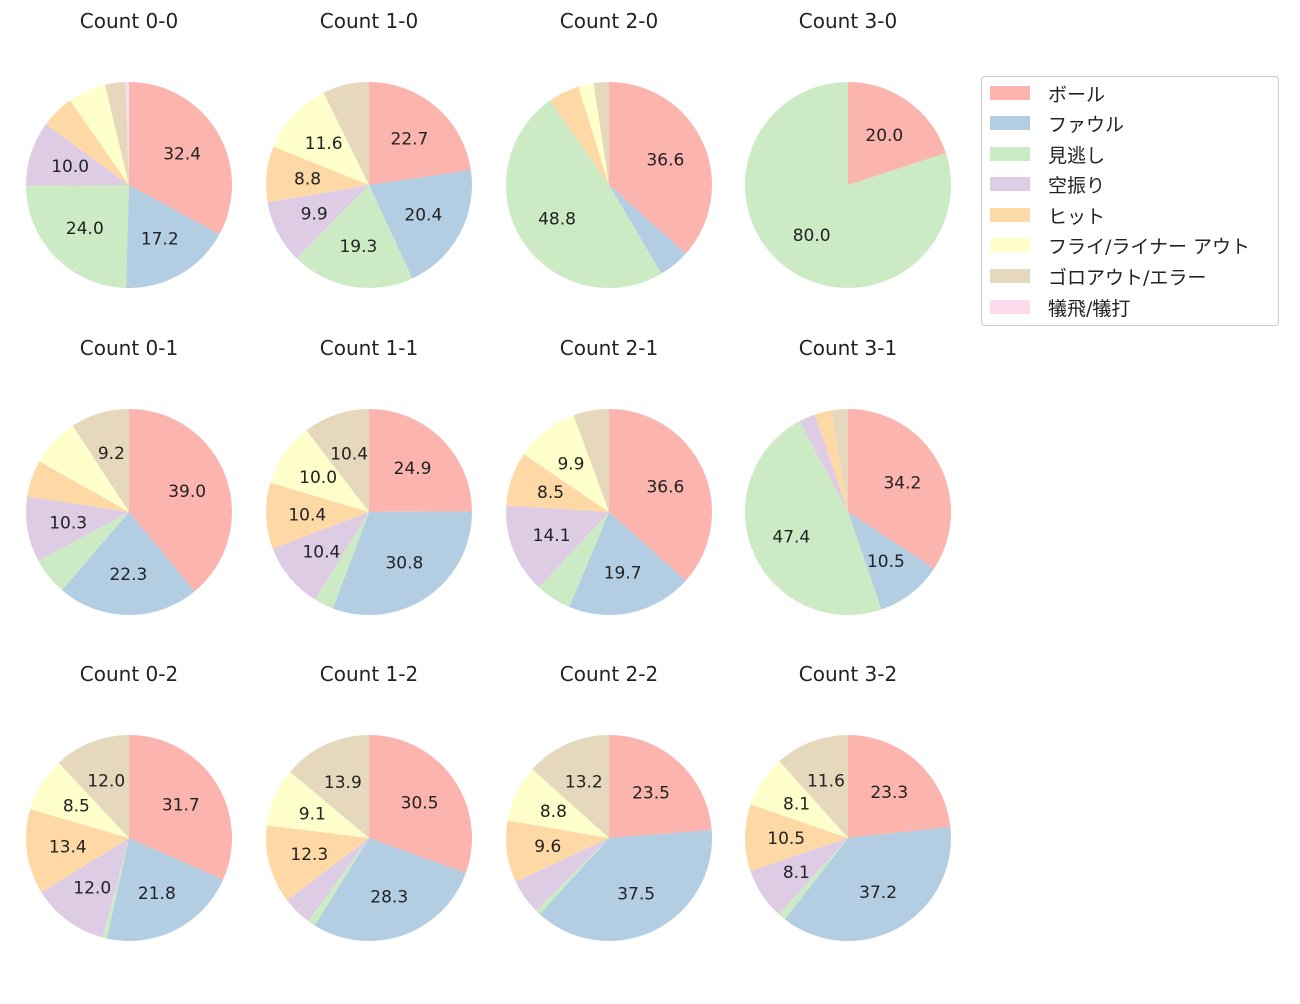  I want to click on pie-title: Count 1-1, so click(369, 348).